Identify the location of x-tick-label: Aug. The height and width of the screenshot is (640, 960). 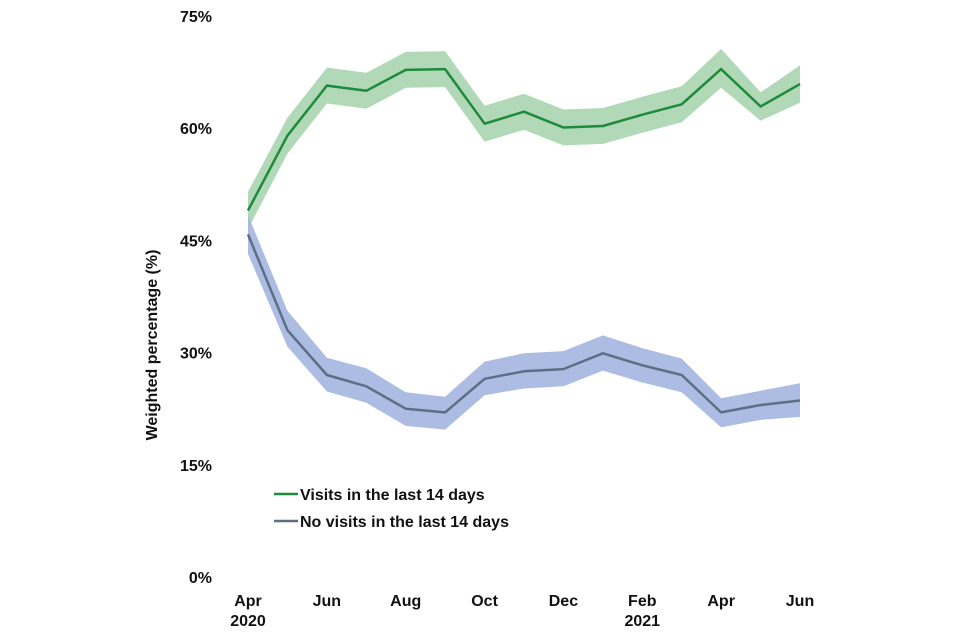
(405, 601).